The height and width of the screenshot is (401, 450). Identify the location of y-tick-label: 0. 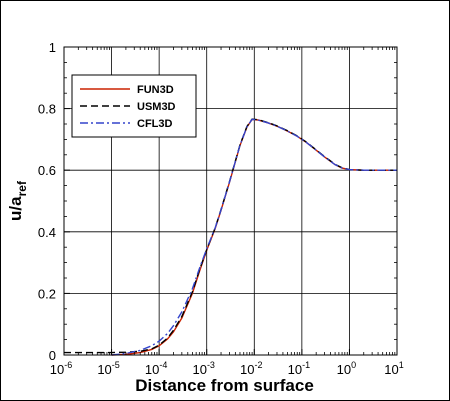
(52, 355).